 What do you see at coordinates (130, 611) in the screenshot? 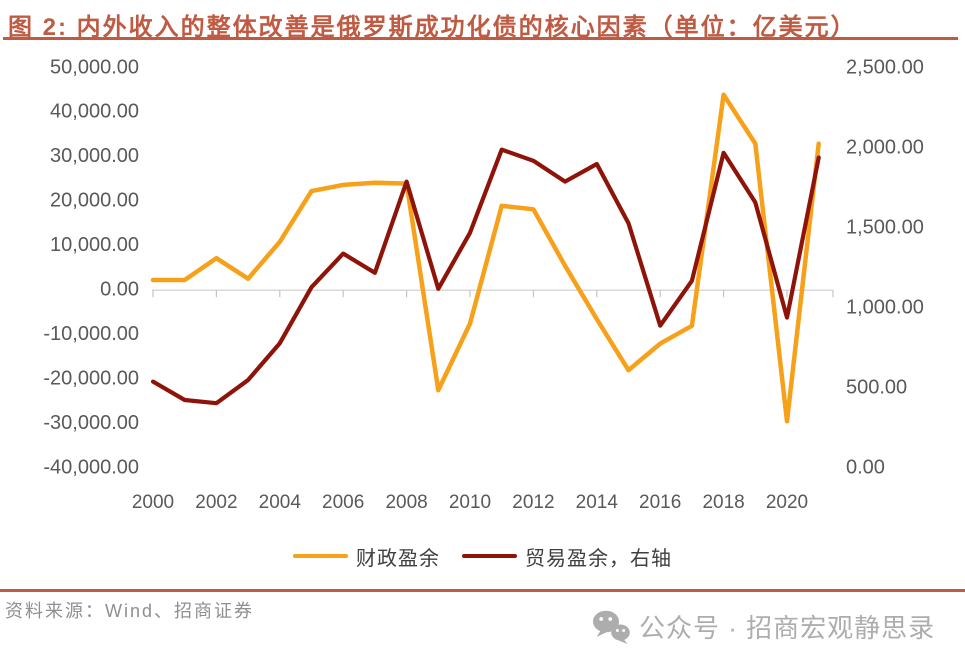
I see `source-note: 资料来源：Wind、招商证券` at bounding box center [130, 611].